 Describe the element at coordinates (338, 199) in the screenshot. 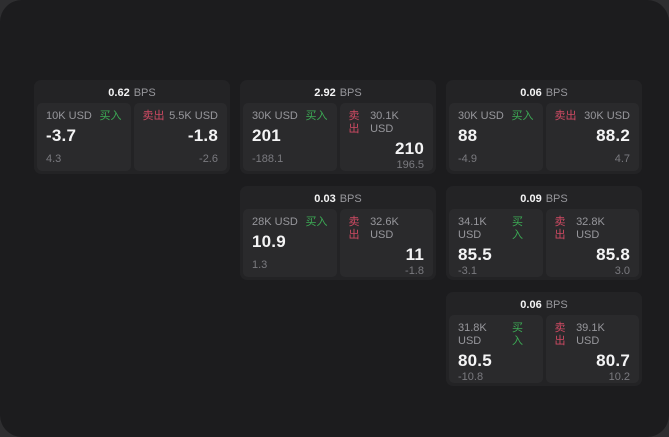

I see `card-header: 0.03 BPS` at that location.